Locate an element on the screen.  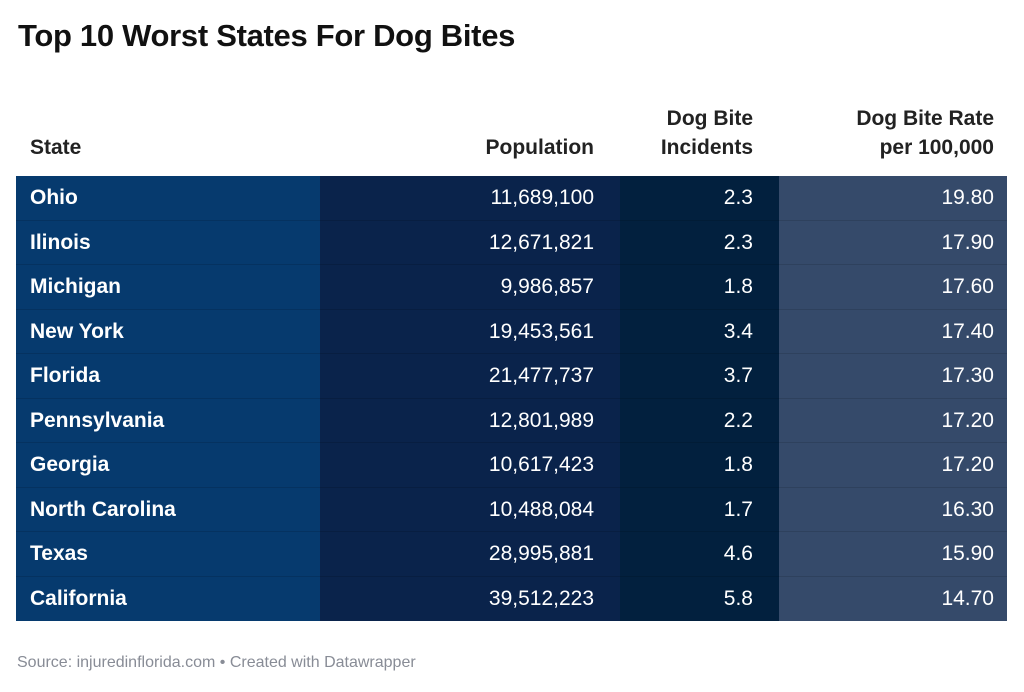
table-row: Georgia 10,617,423 1.8 17.20 is located at coordinates (511, 465).